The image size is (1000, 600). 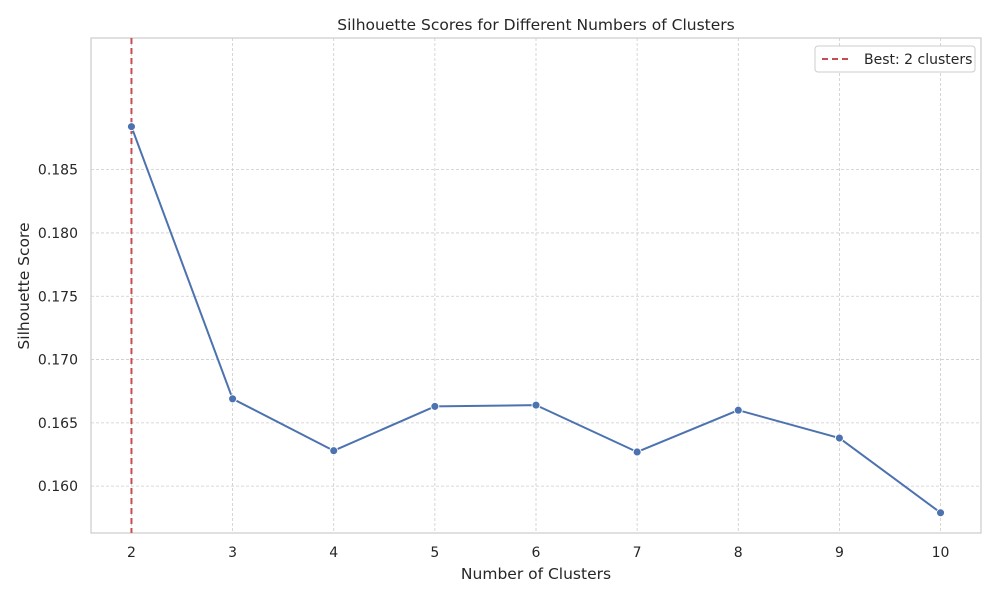 What do you see at coordinates (333, 553) in the screenshot?
I see `x-tick-label: 4` at bounding box center [333, 553].